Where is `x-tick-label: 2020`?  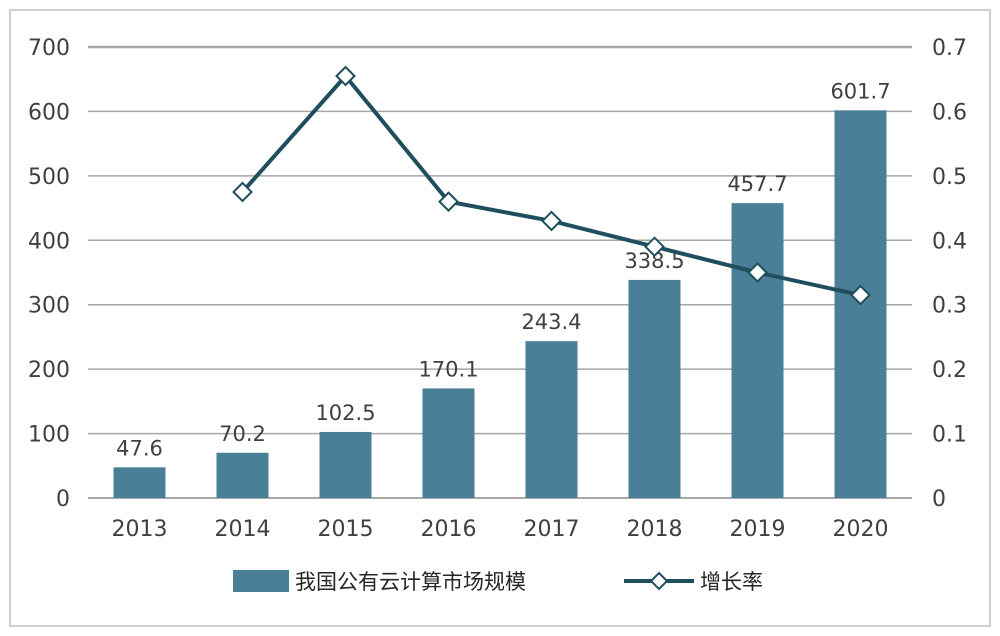
x-tick-label: 2020 is located at coordinates (861, 529).